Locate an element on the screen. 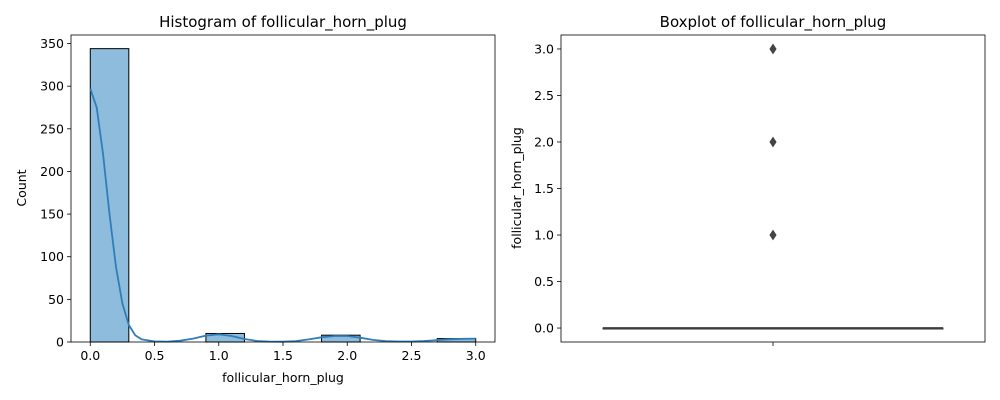 Image resolution: width=1000 pixels, height=400 pixels. boxplot-y-tick-label: 3.0 is located at coordinates (544, 48).